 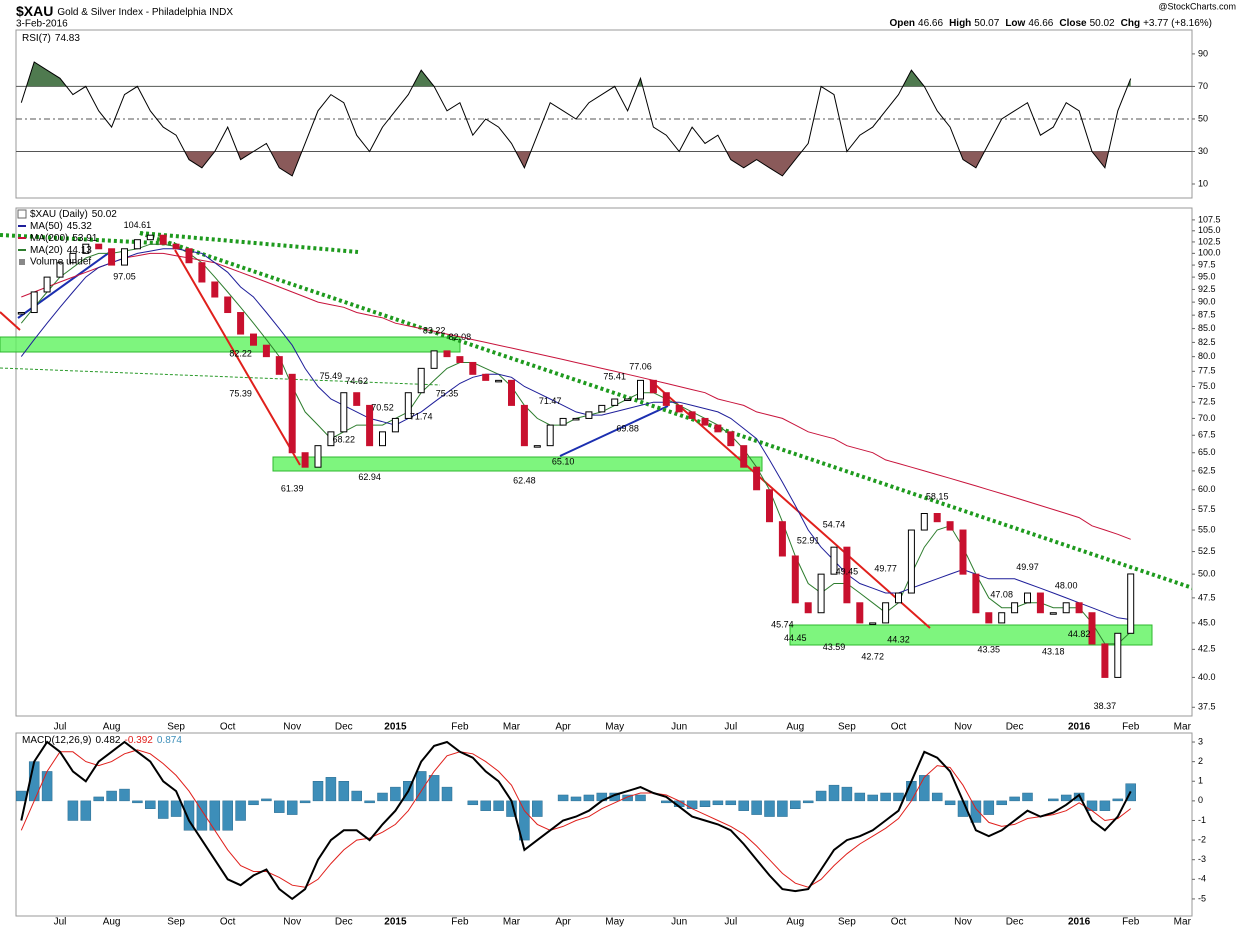 What do you see at coordinates (989, 650) in the screenshot?
I see `price-annotation: 43.35` at bounding box center [989, 650].